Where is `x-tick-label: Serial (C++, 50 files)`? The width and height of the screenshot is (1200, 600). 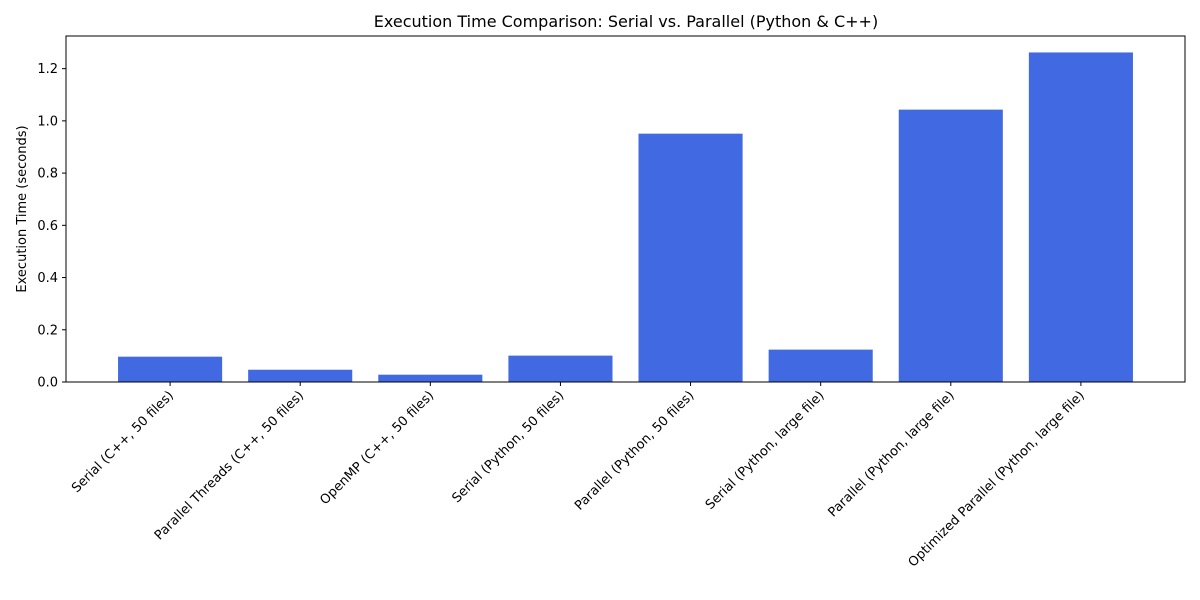
x-tick-label: Serial (C++, 50 files) is located at coordinates (123, 442).